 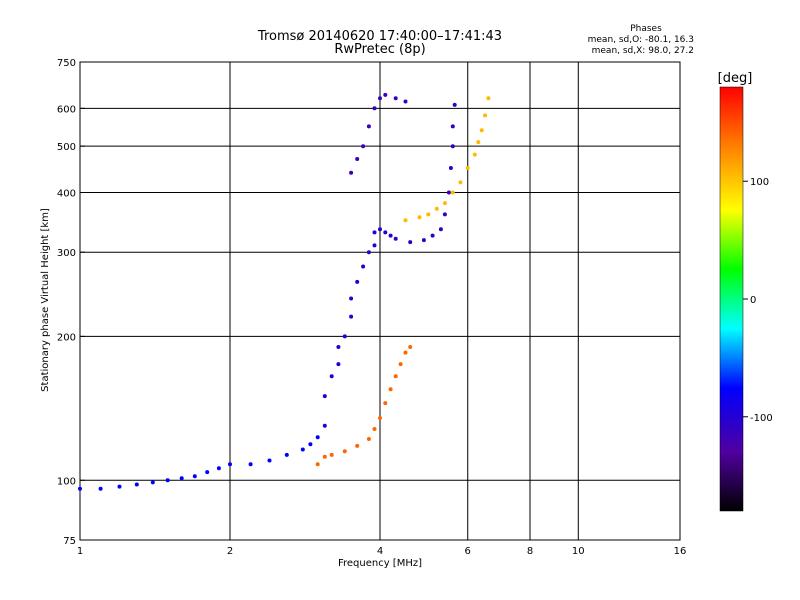 What do you see at coordinates (753, 300) in the screenshot?
I see `colorbar-tick-label: 0` at bounding box center [753, 300].